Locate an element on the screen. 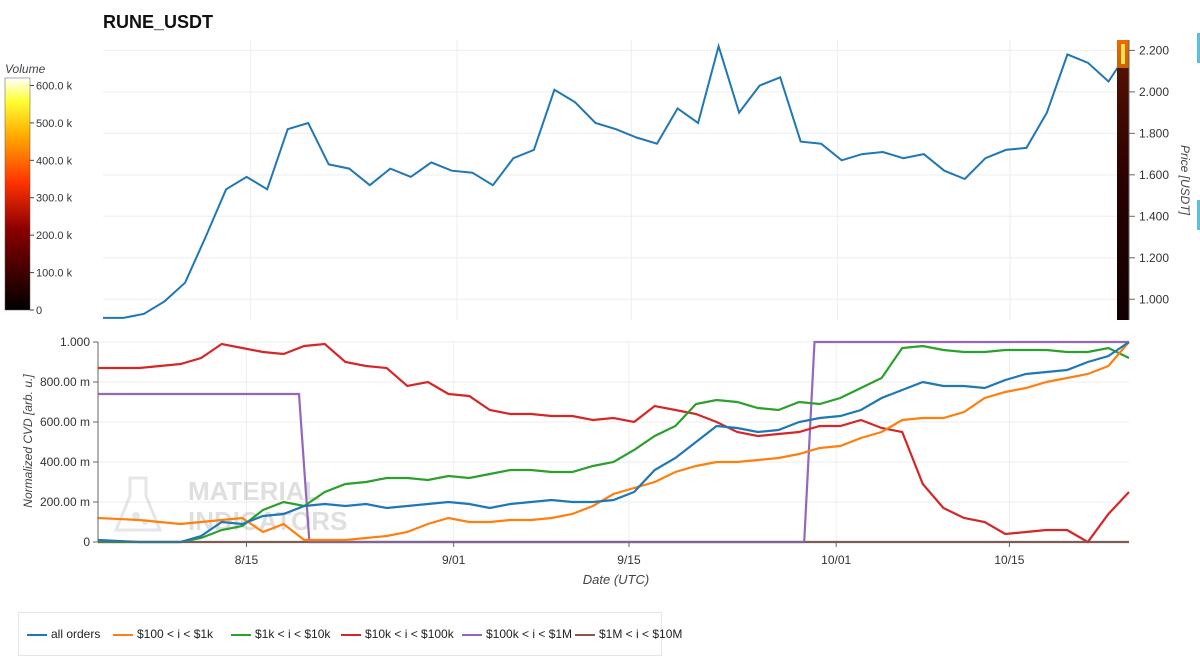  colorbar-tick-label: 100.0 k is located at coordinates (54, 274).